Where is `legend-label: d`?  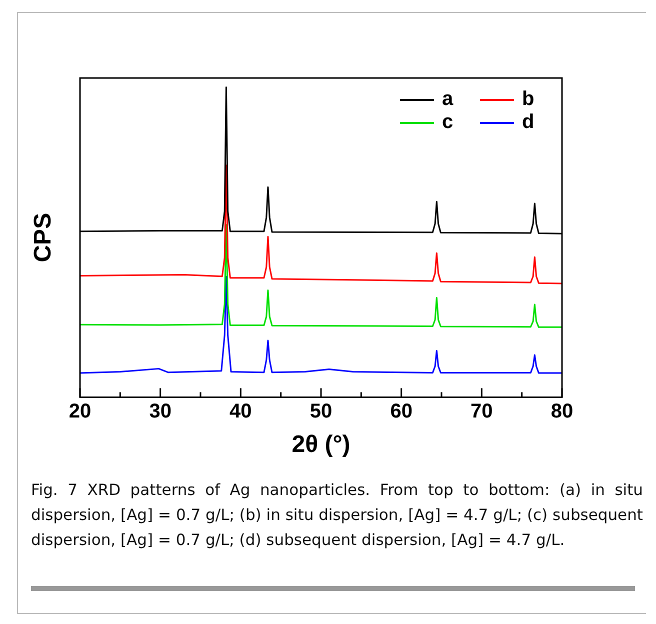 legend-label: d is located at coordinates (528, 122).